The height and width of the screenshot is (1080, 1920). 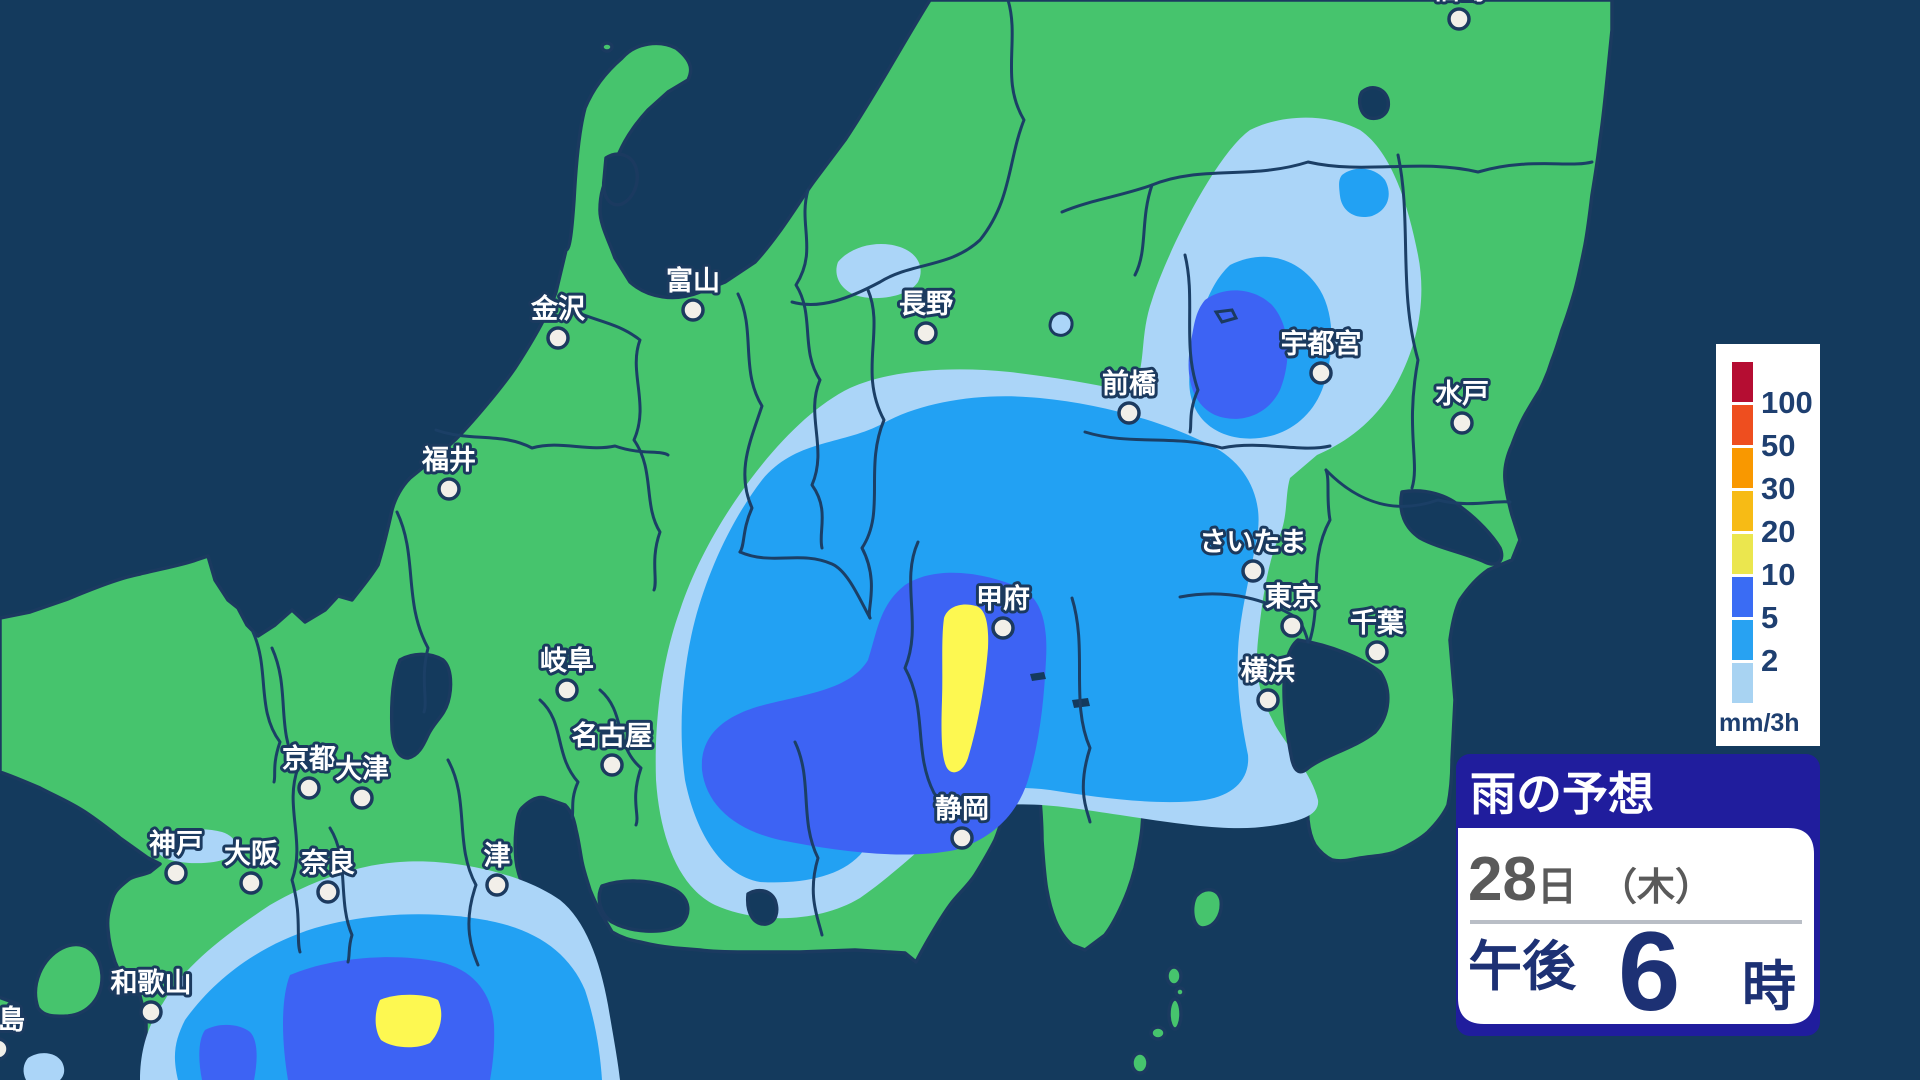 I want to click on city-marker-甲府: 甲府, so click(x=1003, y=610).